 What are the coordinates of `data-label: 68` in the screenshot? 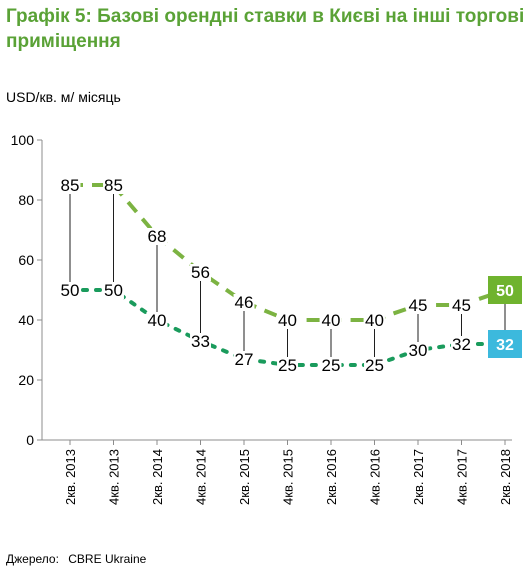 It's located at (157, 236).